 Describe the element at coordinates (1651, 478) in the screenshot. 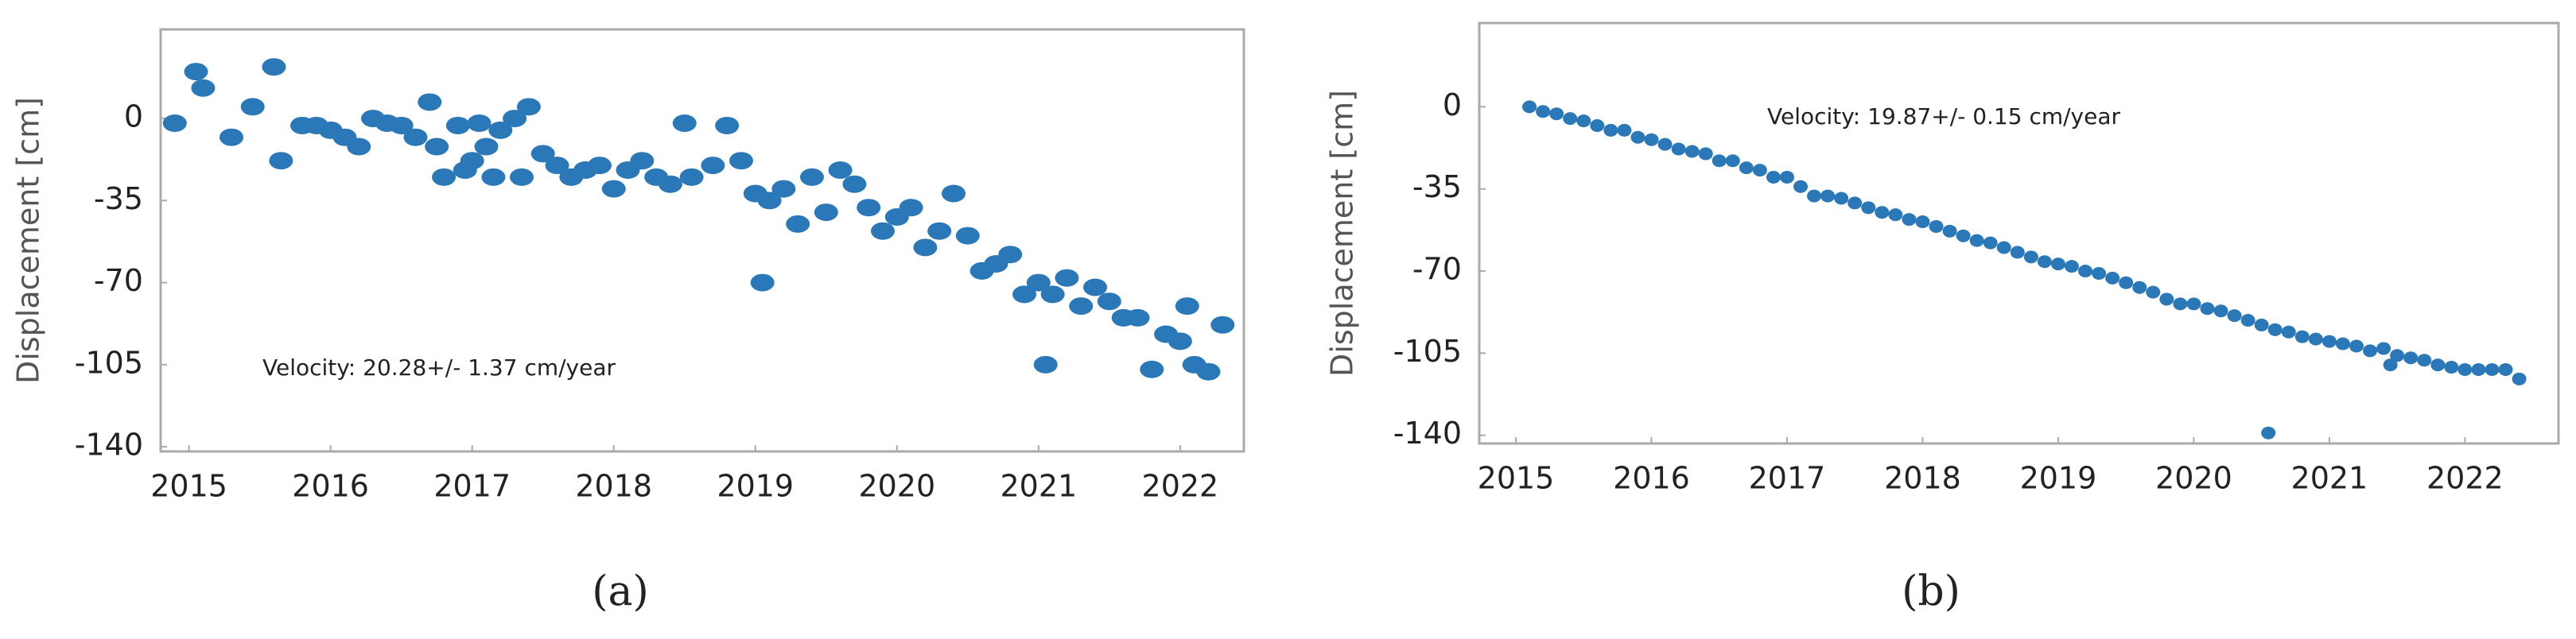

I see `x-tick-label: 2016` at that location.